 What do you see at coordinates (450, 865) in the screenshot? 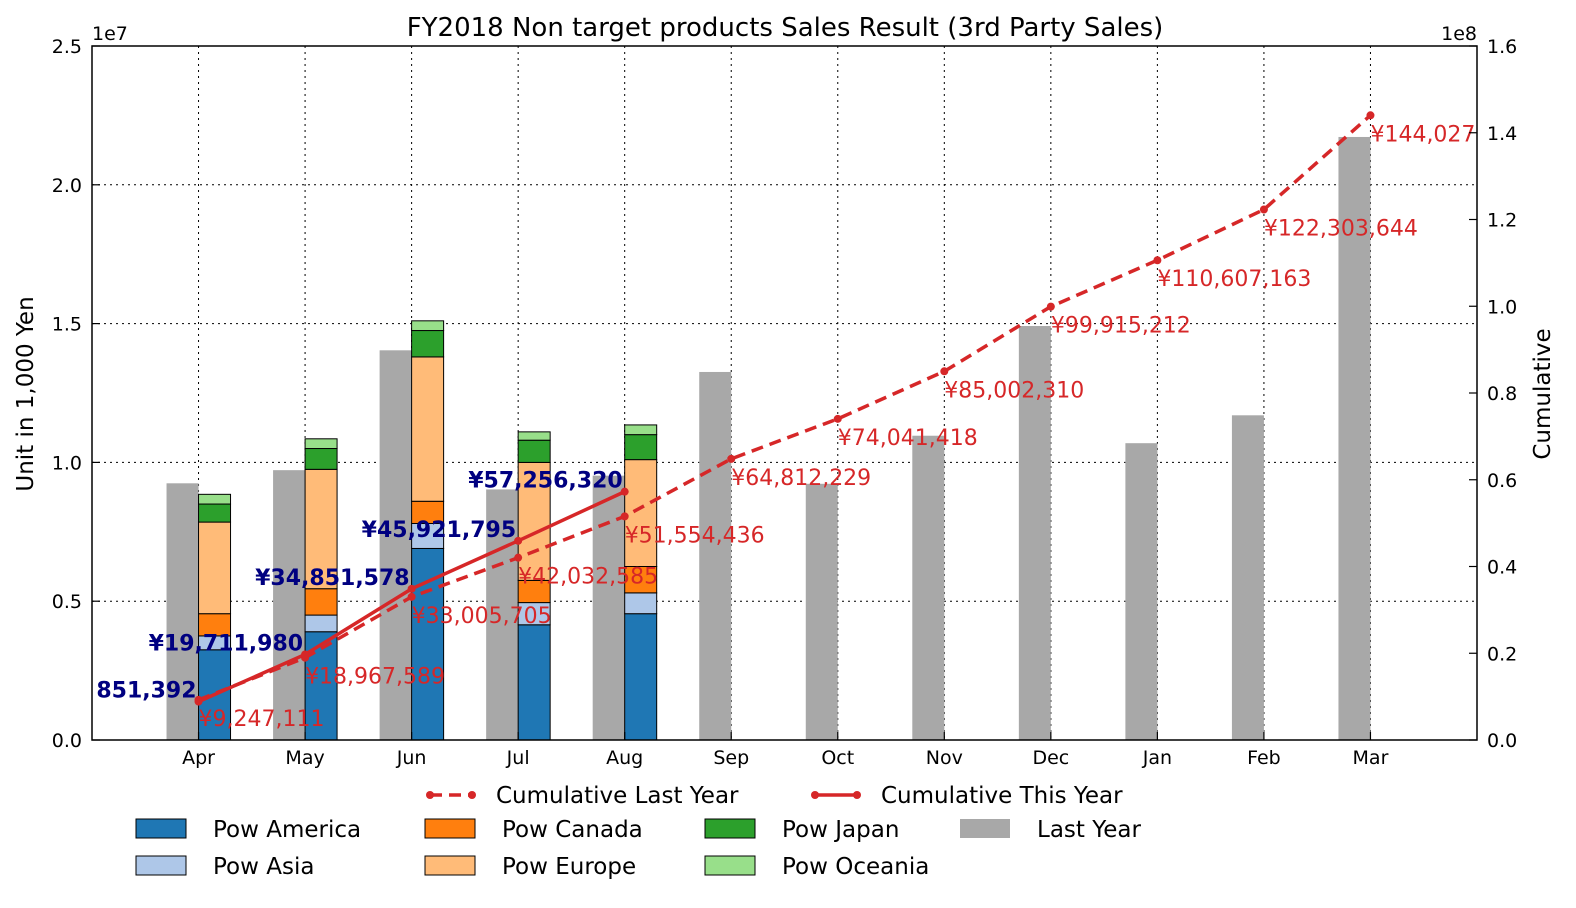
I see `legend-patch-pow-europe` at bounding box center [450, 865].